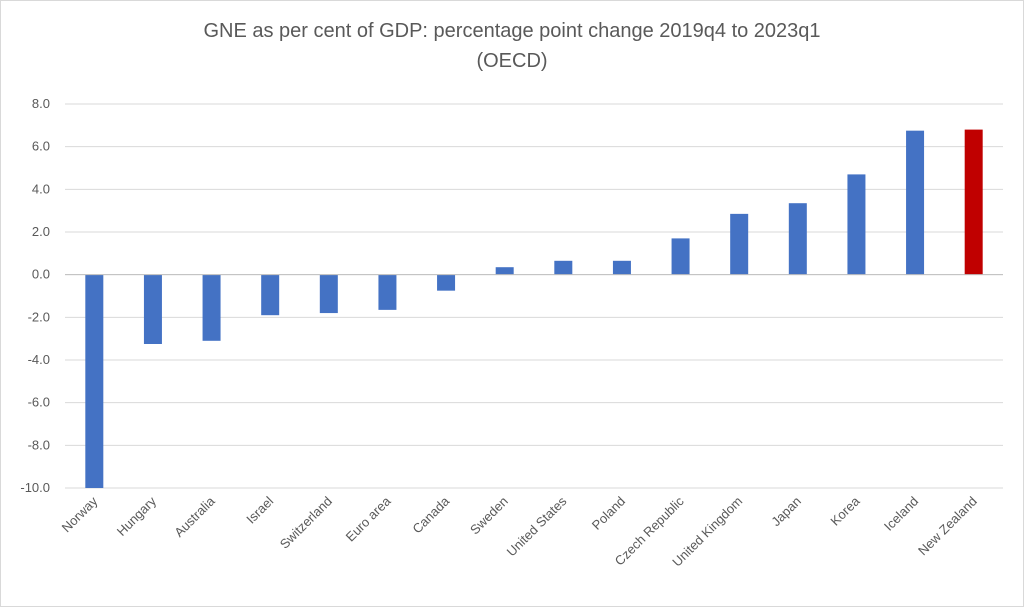 The width and height of the screenshot is (1024, 607). What do you see at coordinates (41, 188) in the screenshot?
I see `y-tick-label: 4.0` at bounding box center [41, 188].